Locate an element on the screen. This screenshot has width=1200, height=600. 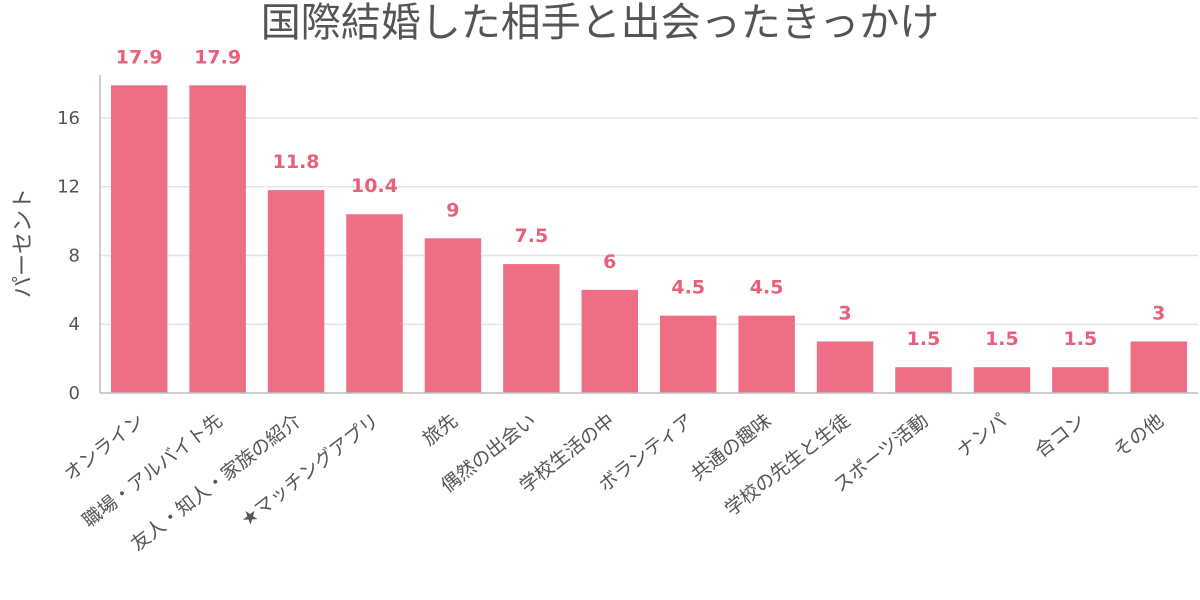
y-axis-ticks: 0 4 8 12 16 is located at coordinates (68, 256).